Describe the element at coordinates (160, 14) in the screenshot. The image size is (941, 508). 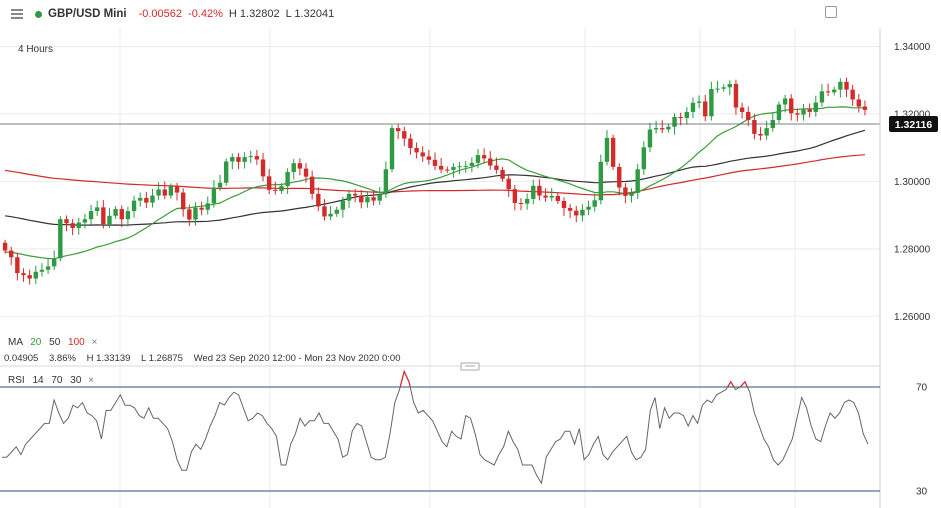
I see `price-change: -0.00562` at that location.